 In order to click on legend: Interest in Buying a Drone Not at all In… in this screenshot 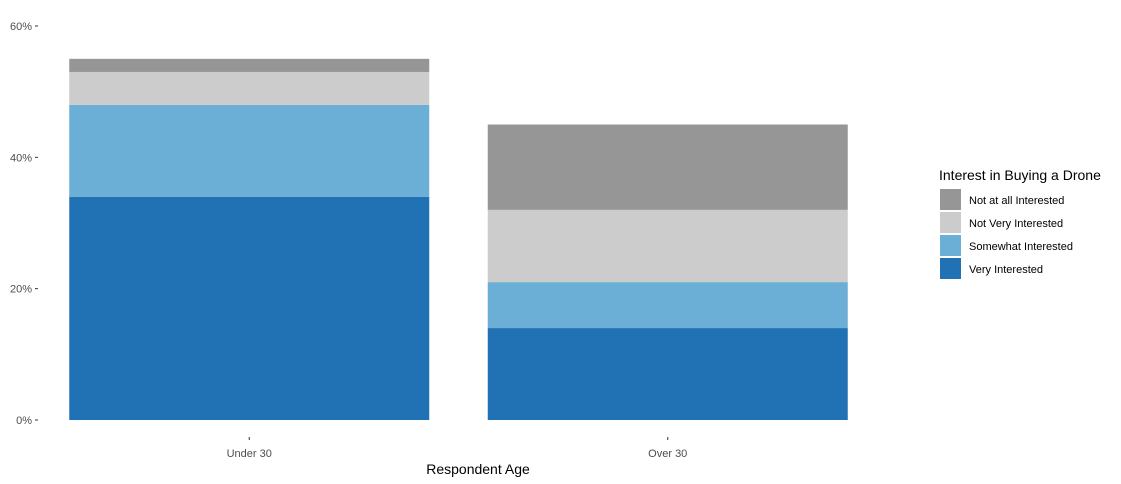, I will do `click(1020, 223)`.